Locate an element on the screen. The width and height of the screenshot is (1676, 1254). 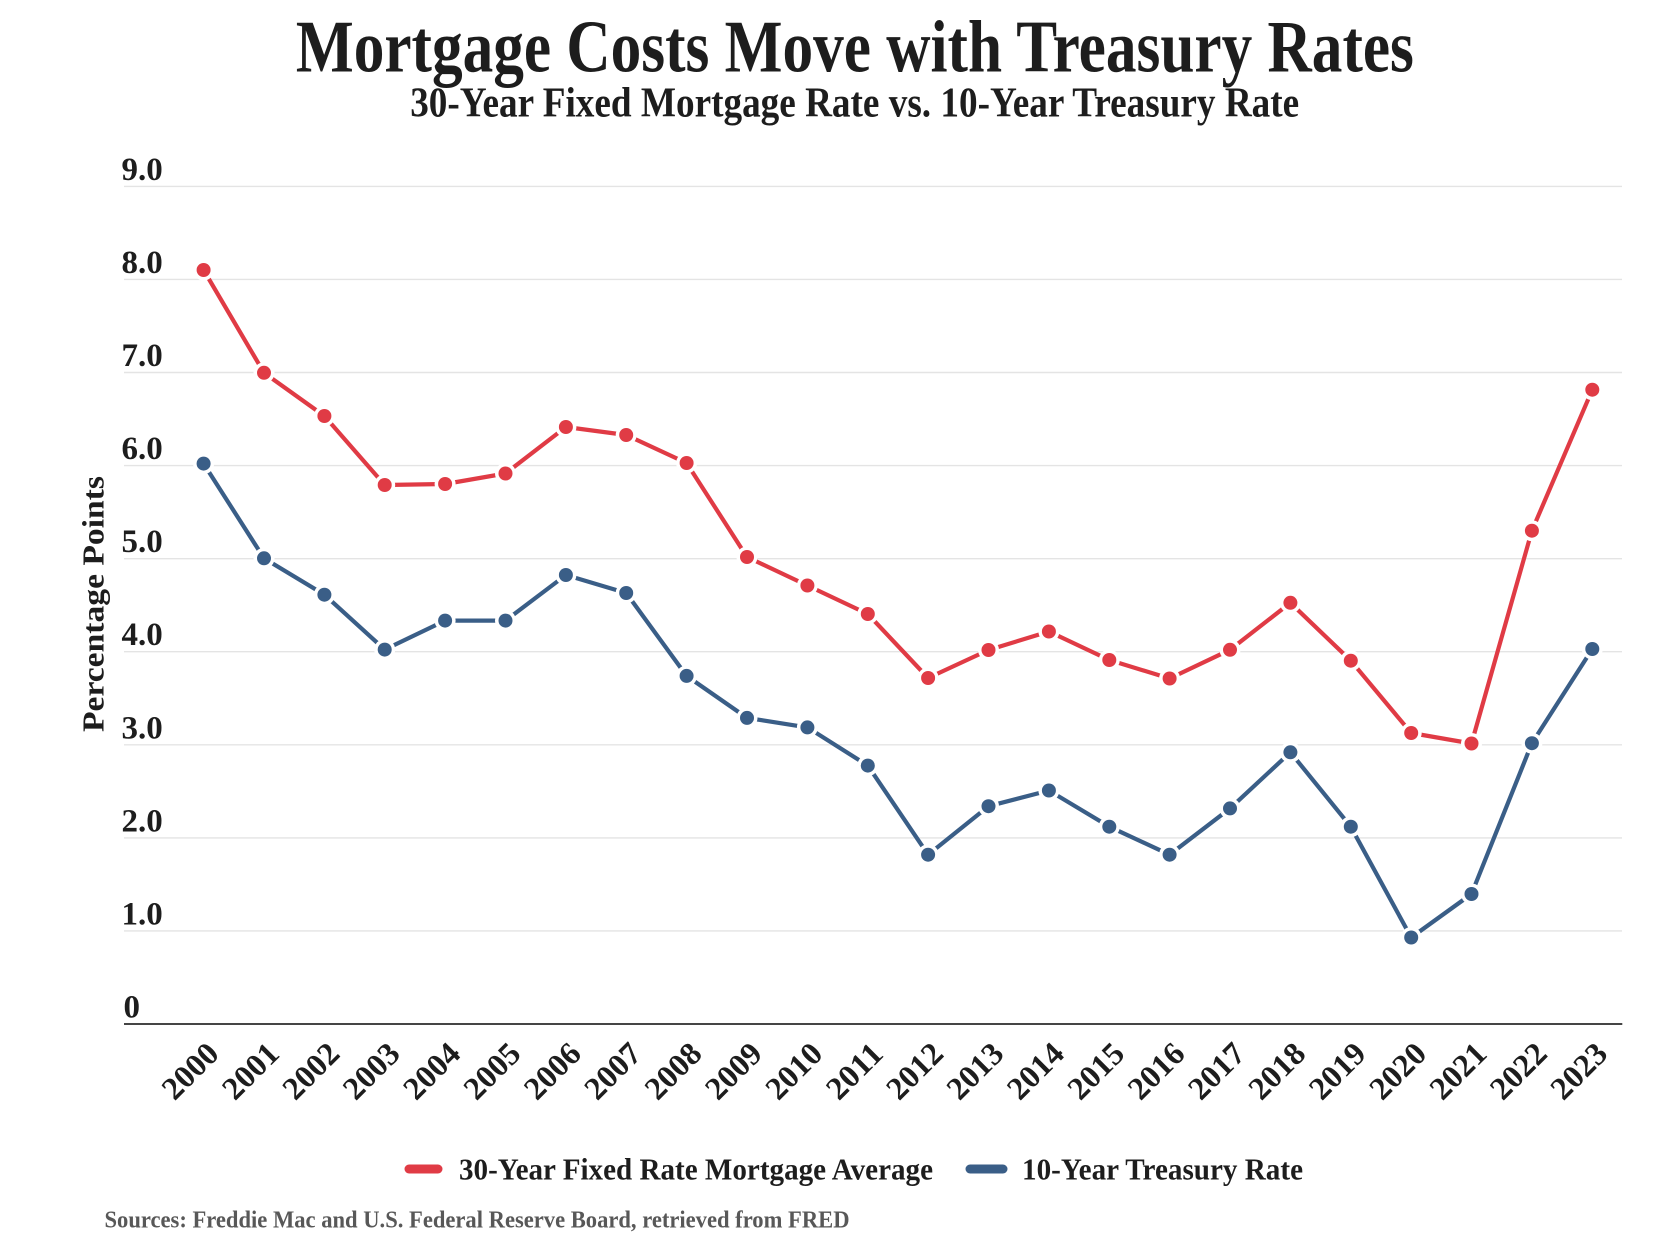
svg-text: 6.0 is located at coordinates (142, 449).